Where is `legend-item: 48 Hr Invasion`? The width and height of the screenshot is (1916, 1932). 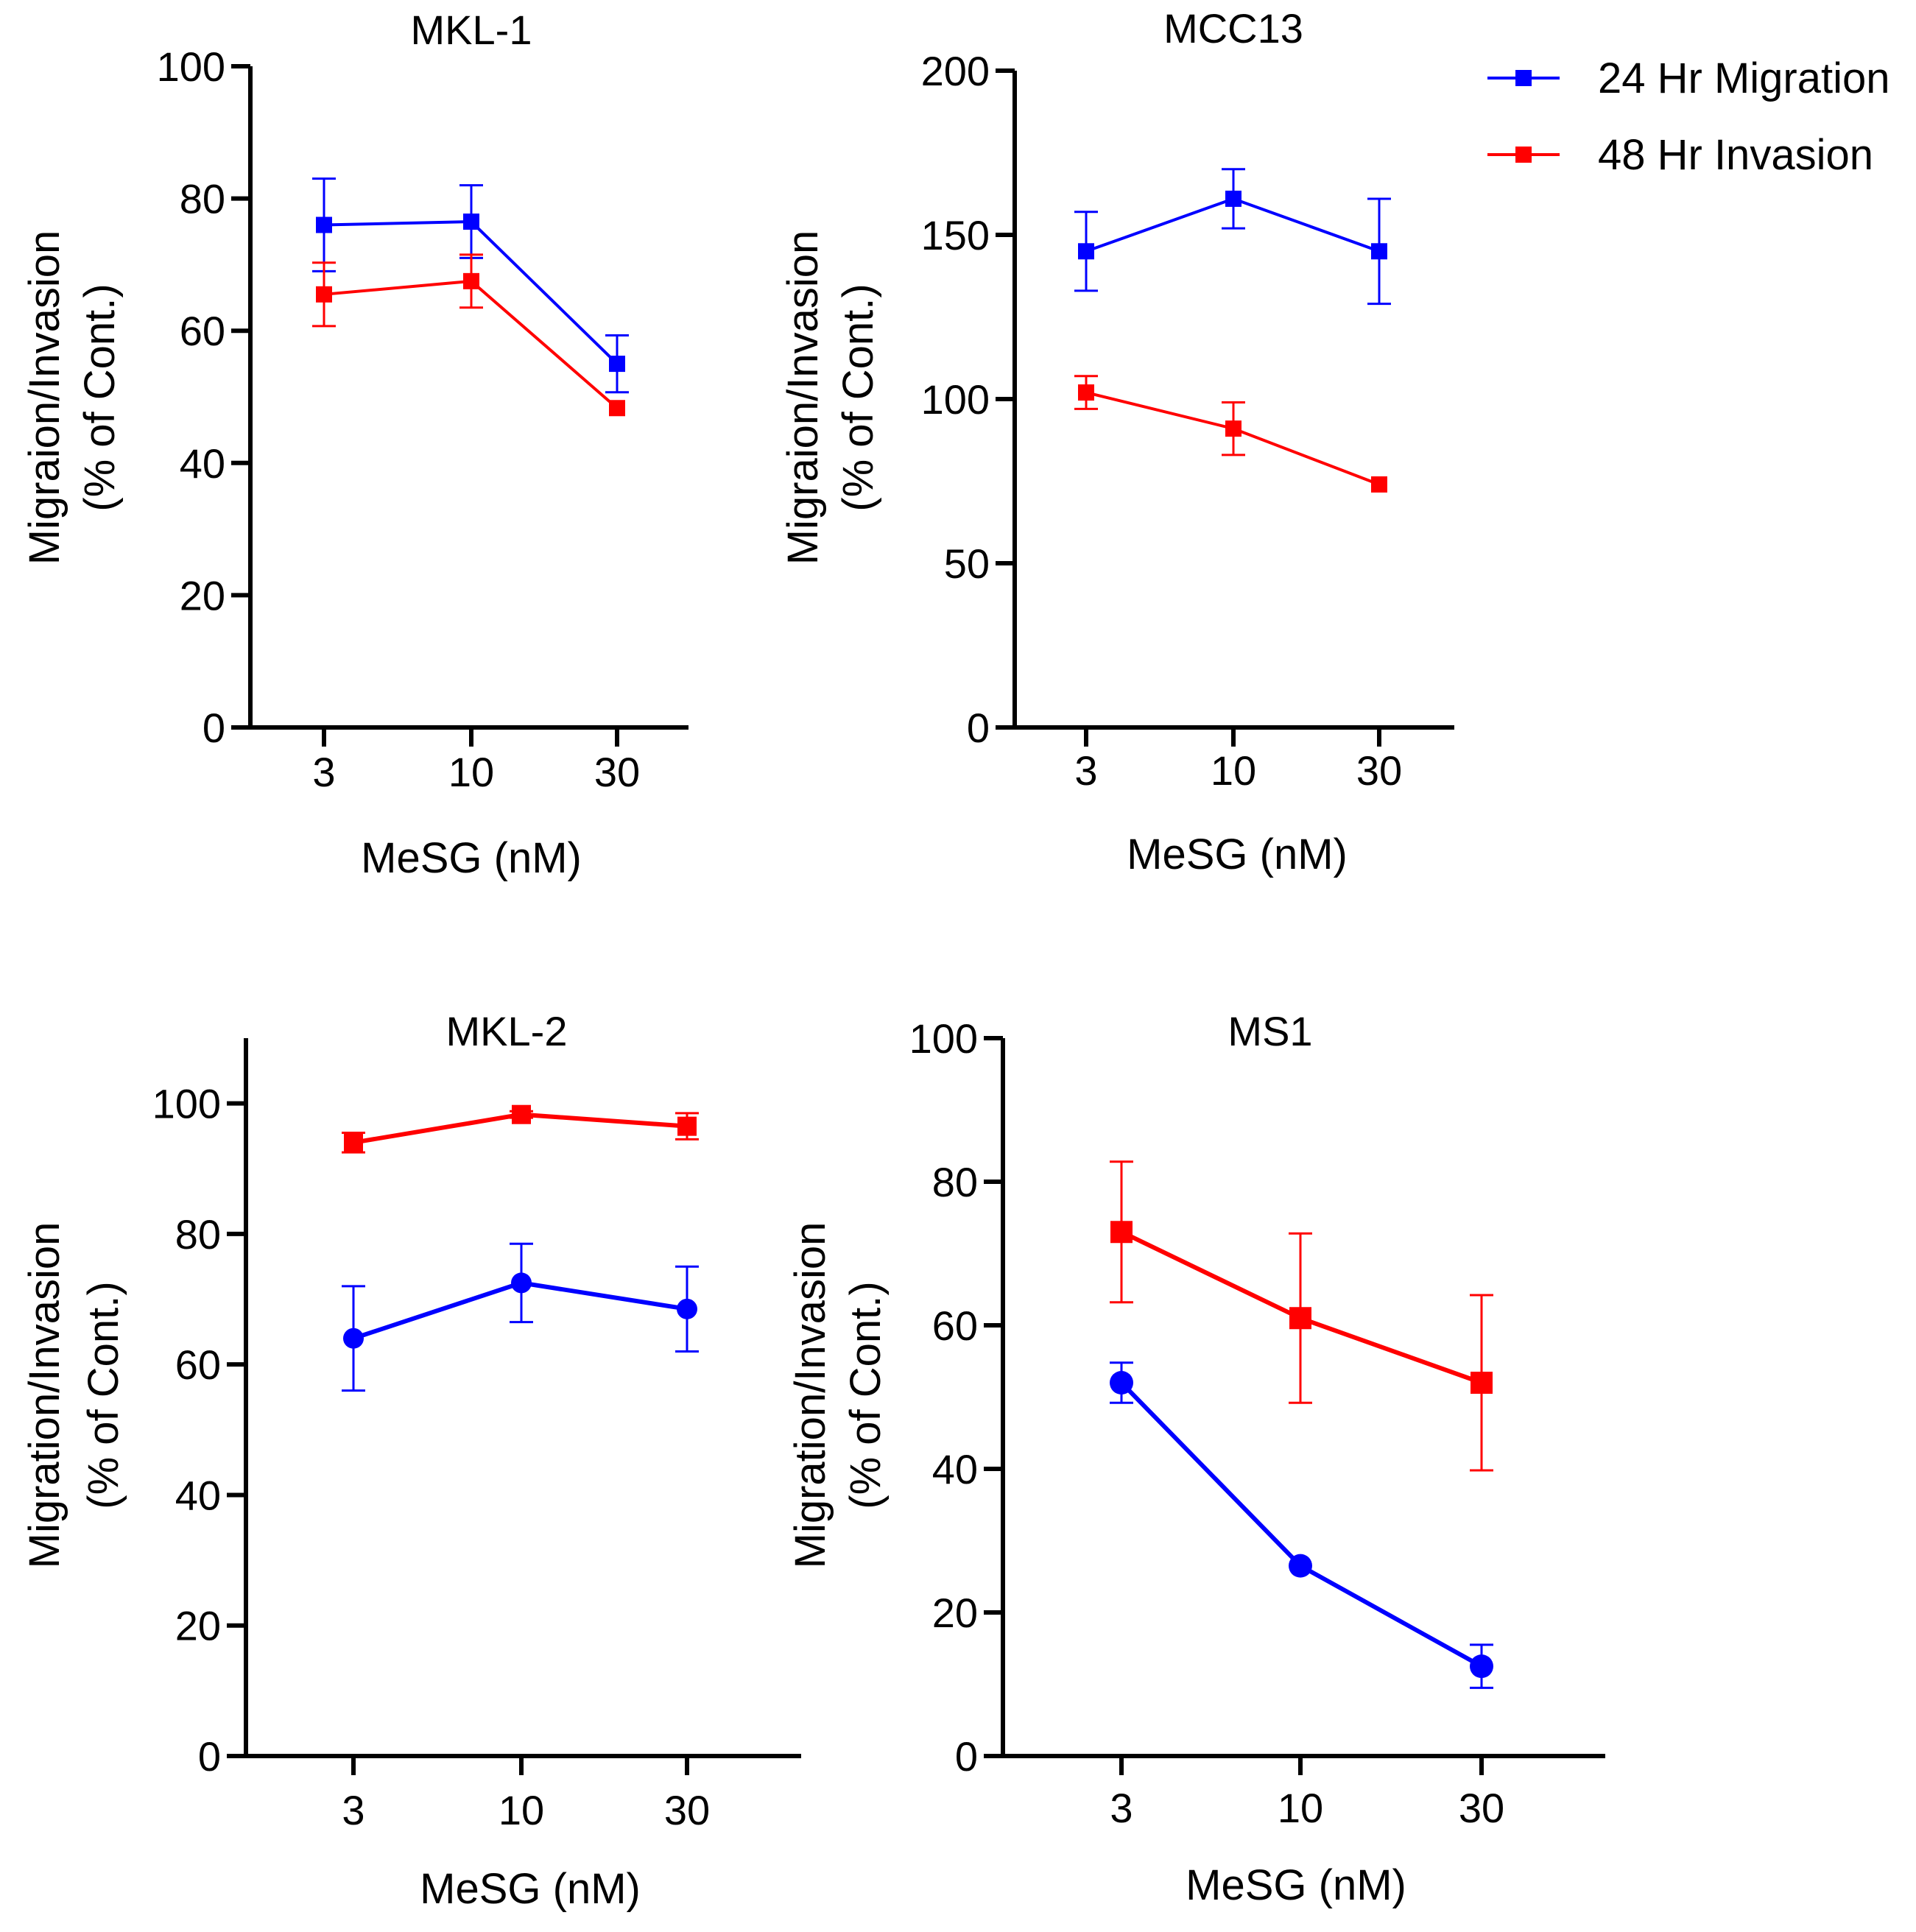
legend-item: 48 Hr Invasion is located at coordinates (1680, 155).